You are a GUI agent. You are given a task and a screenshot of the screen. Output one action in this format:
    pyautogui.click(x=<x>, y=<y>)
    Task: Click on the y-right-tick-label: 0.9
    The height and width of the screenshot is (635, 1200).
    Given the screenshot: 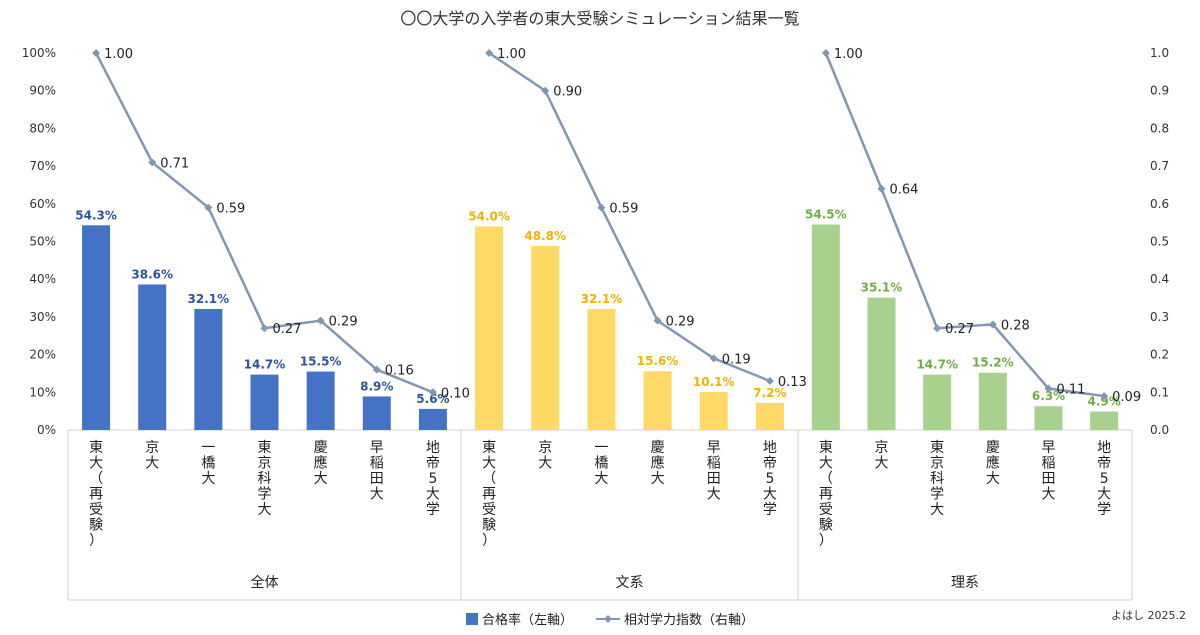 What is the action you would take?
    pyautogui.click(x=1159, y=91)
    